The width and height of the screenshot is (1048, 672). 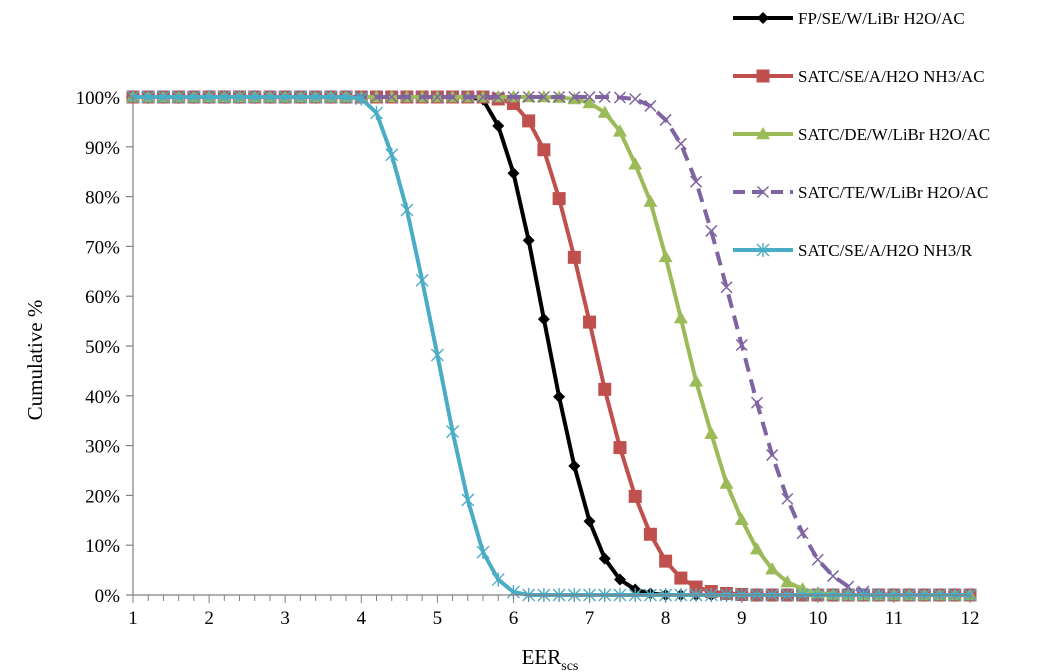 I want to click on y-tick-label: 20%, so click(x=102, y=496).